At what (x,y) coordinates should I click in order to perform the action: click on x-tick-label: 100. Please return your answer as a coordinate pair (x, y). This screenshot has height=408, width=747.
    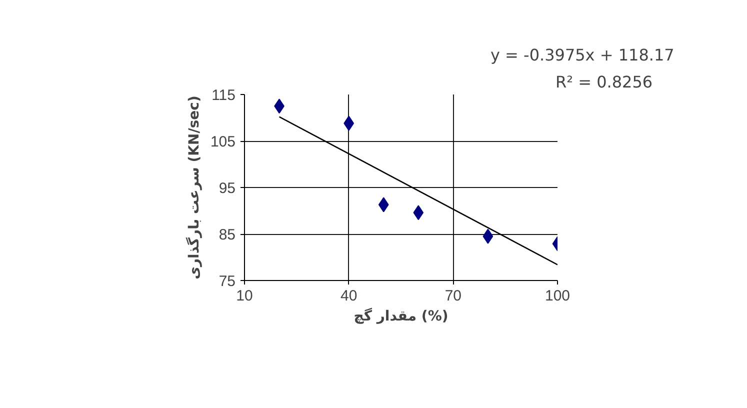
    Looking at the image, I should click on (557, 296).